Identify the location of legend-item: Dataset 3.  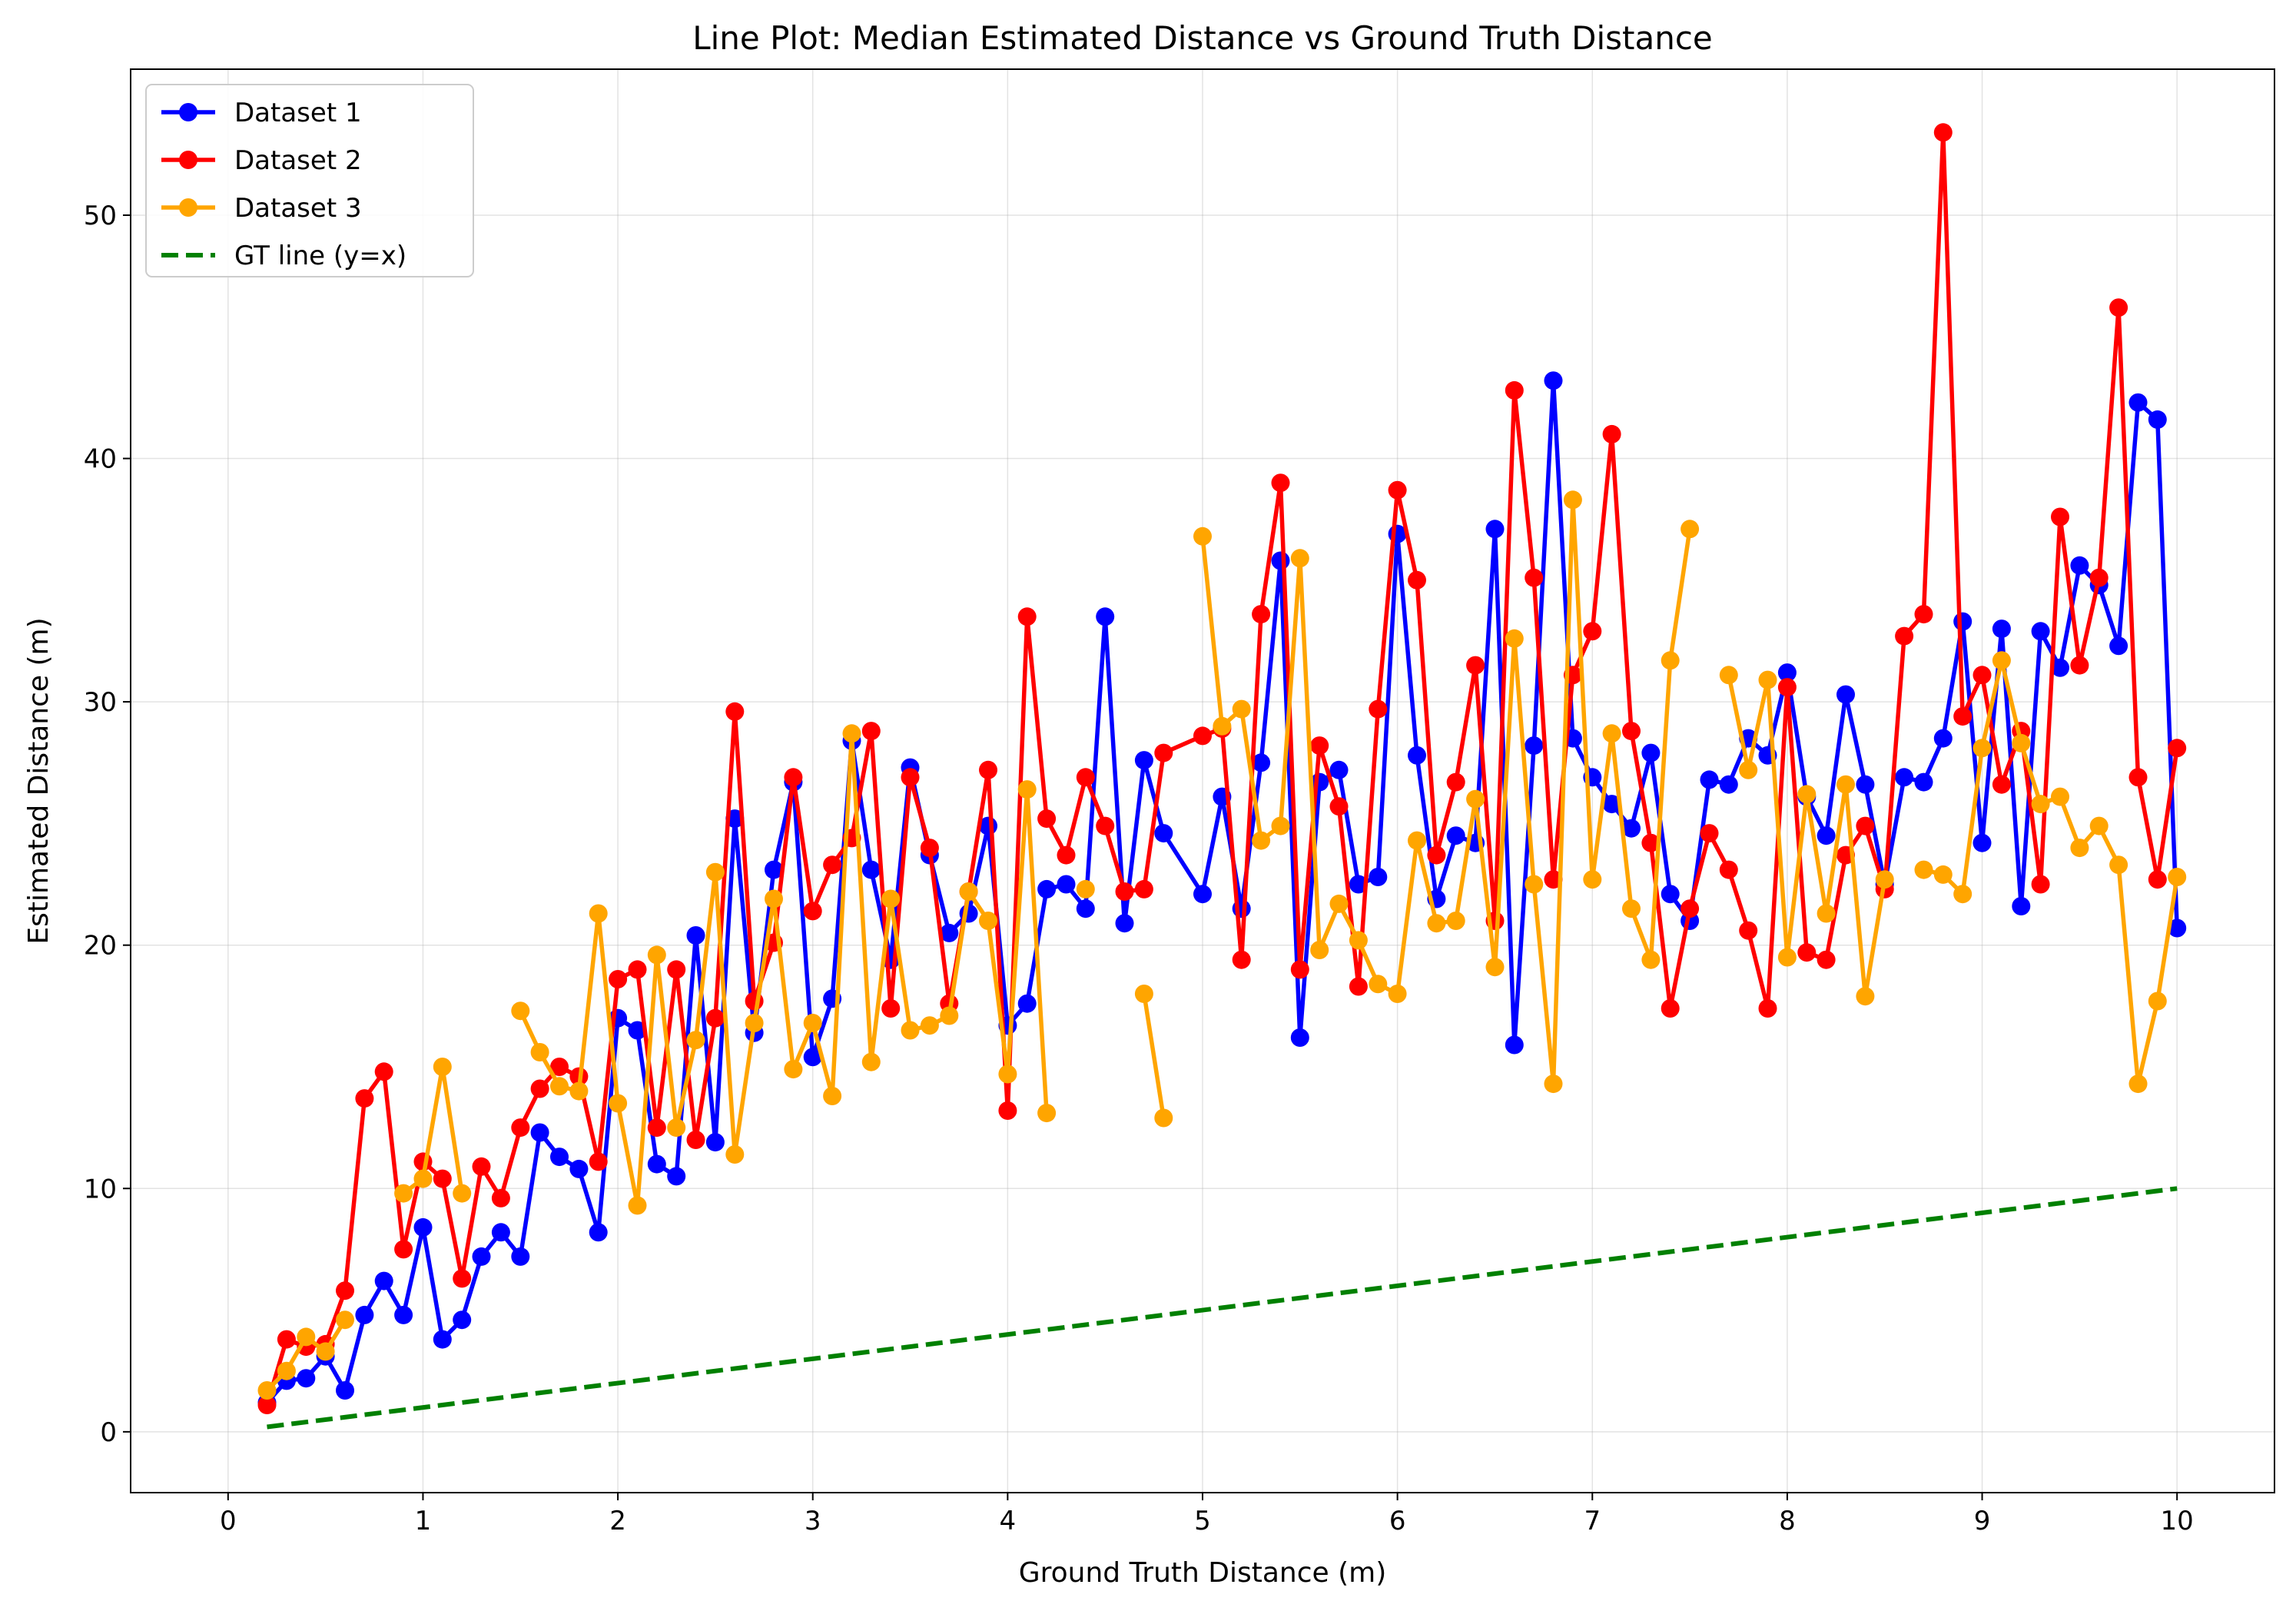
(261, 208).